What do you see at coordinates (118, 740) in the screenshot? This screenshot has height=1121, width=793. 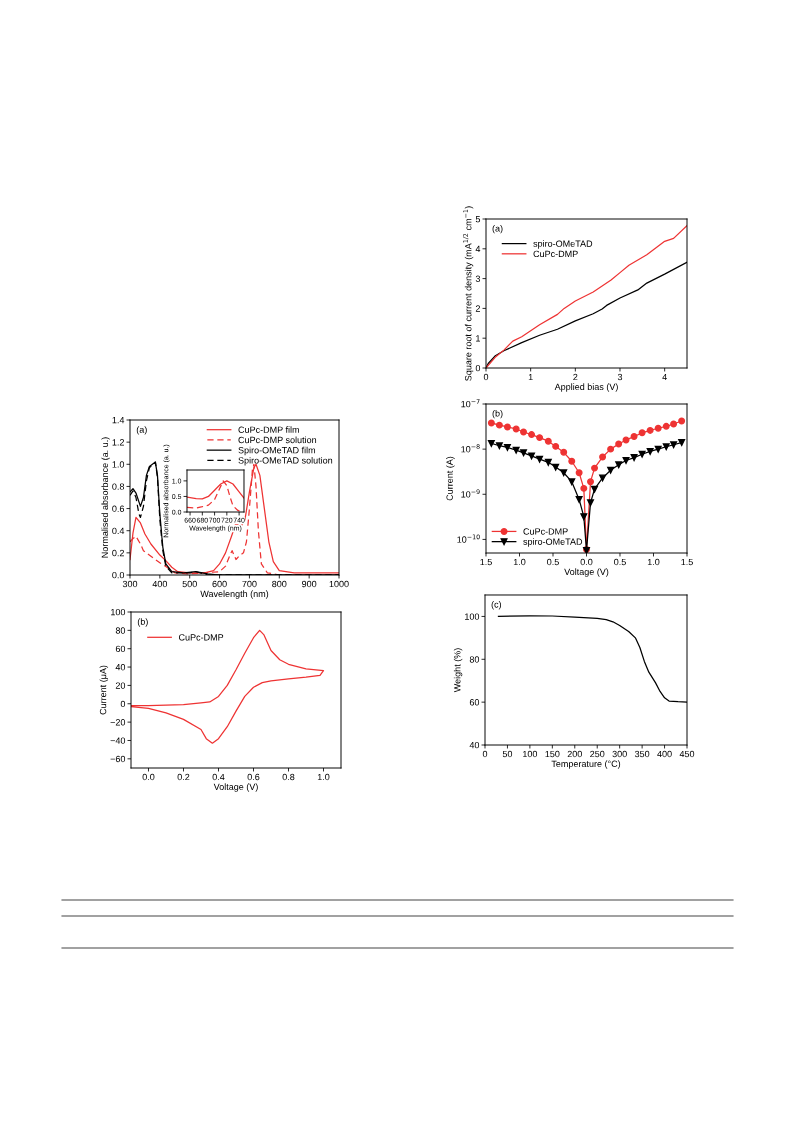 I see `y-tick-label: −40` at bounding box center [118, 740].